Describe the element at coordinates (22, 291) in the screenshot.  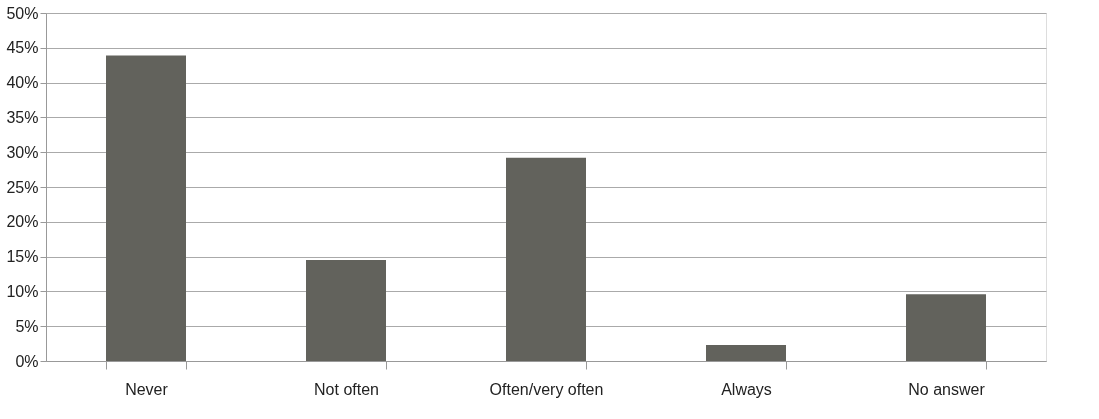
I see `y-tick-label: 10%` at that location.